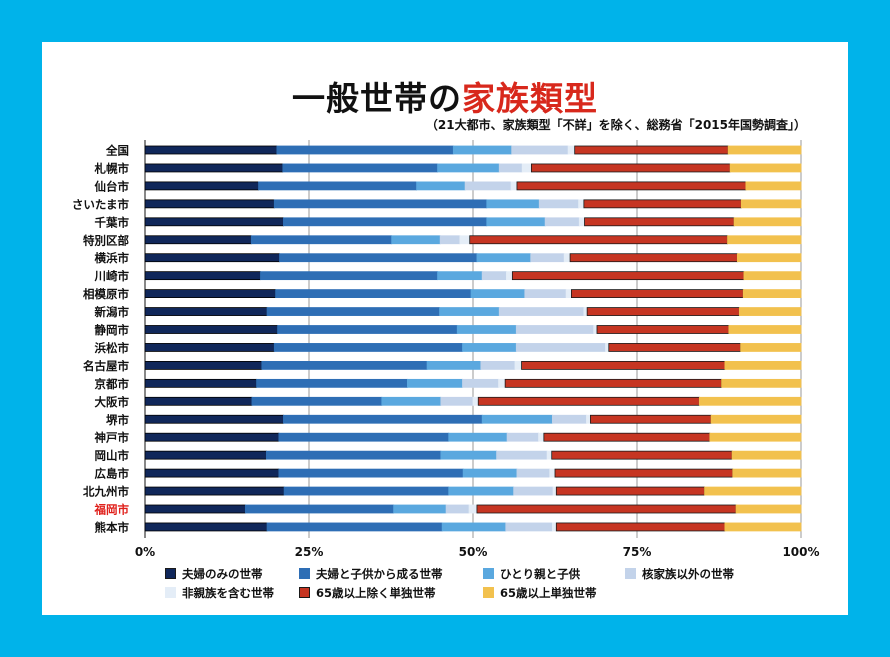  What do you see at coordinates (688, 574) in the screenshot?
I see `legend-label: 核家族以外の世帯` at bounding box center [688, 574].